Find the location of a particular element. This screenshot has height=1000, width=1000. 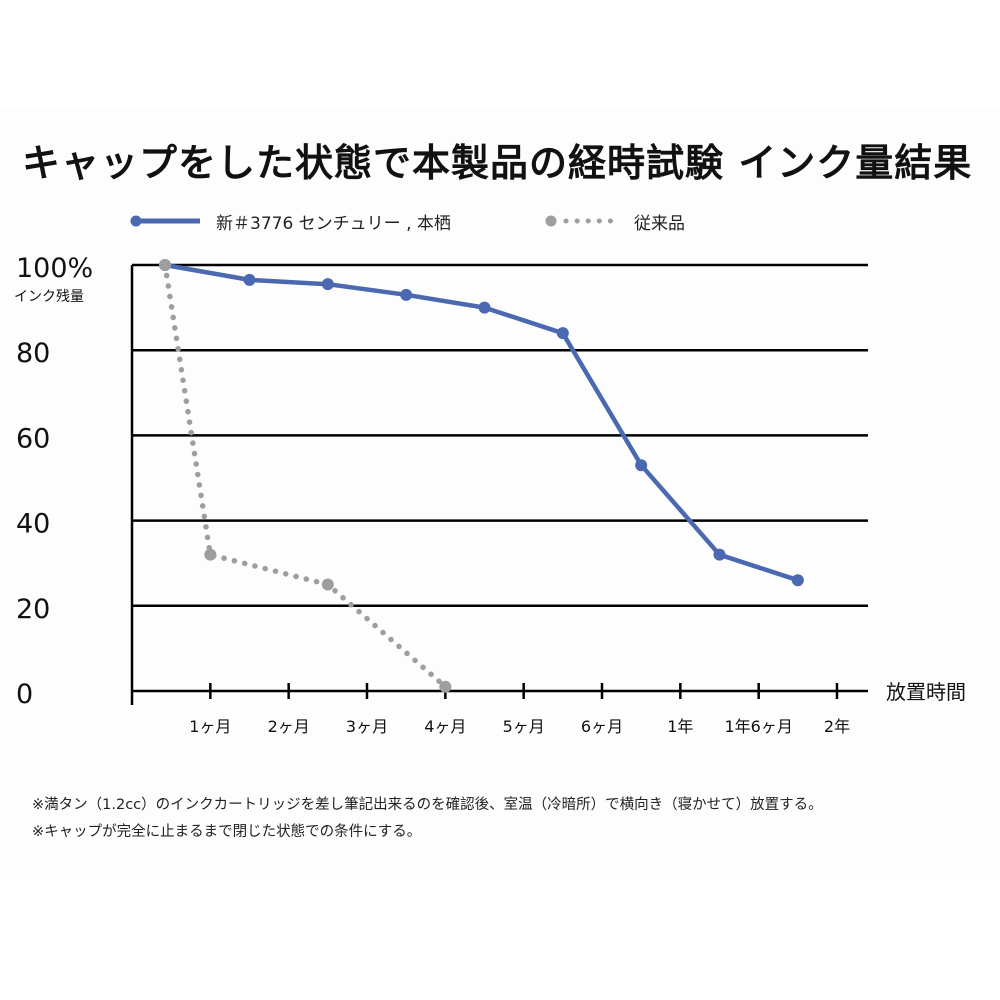

x-tick-label: 1ヶ月 is located at coordinates (210, 726).